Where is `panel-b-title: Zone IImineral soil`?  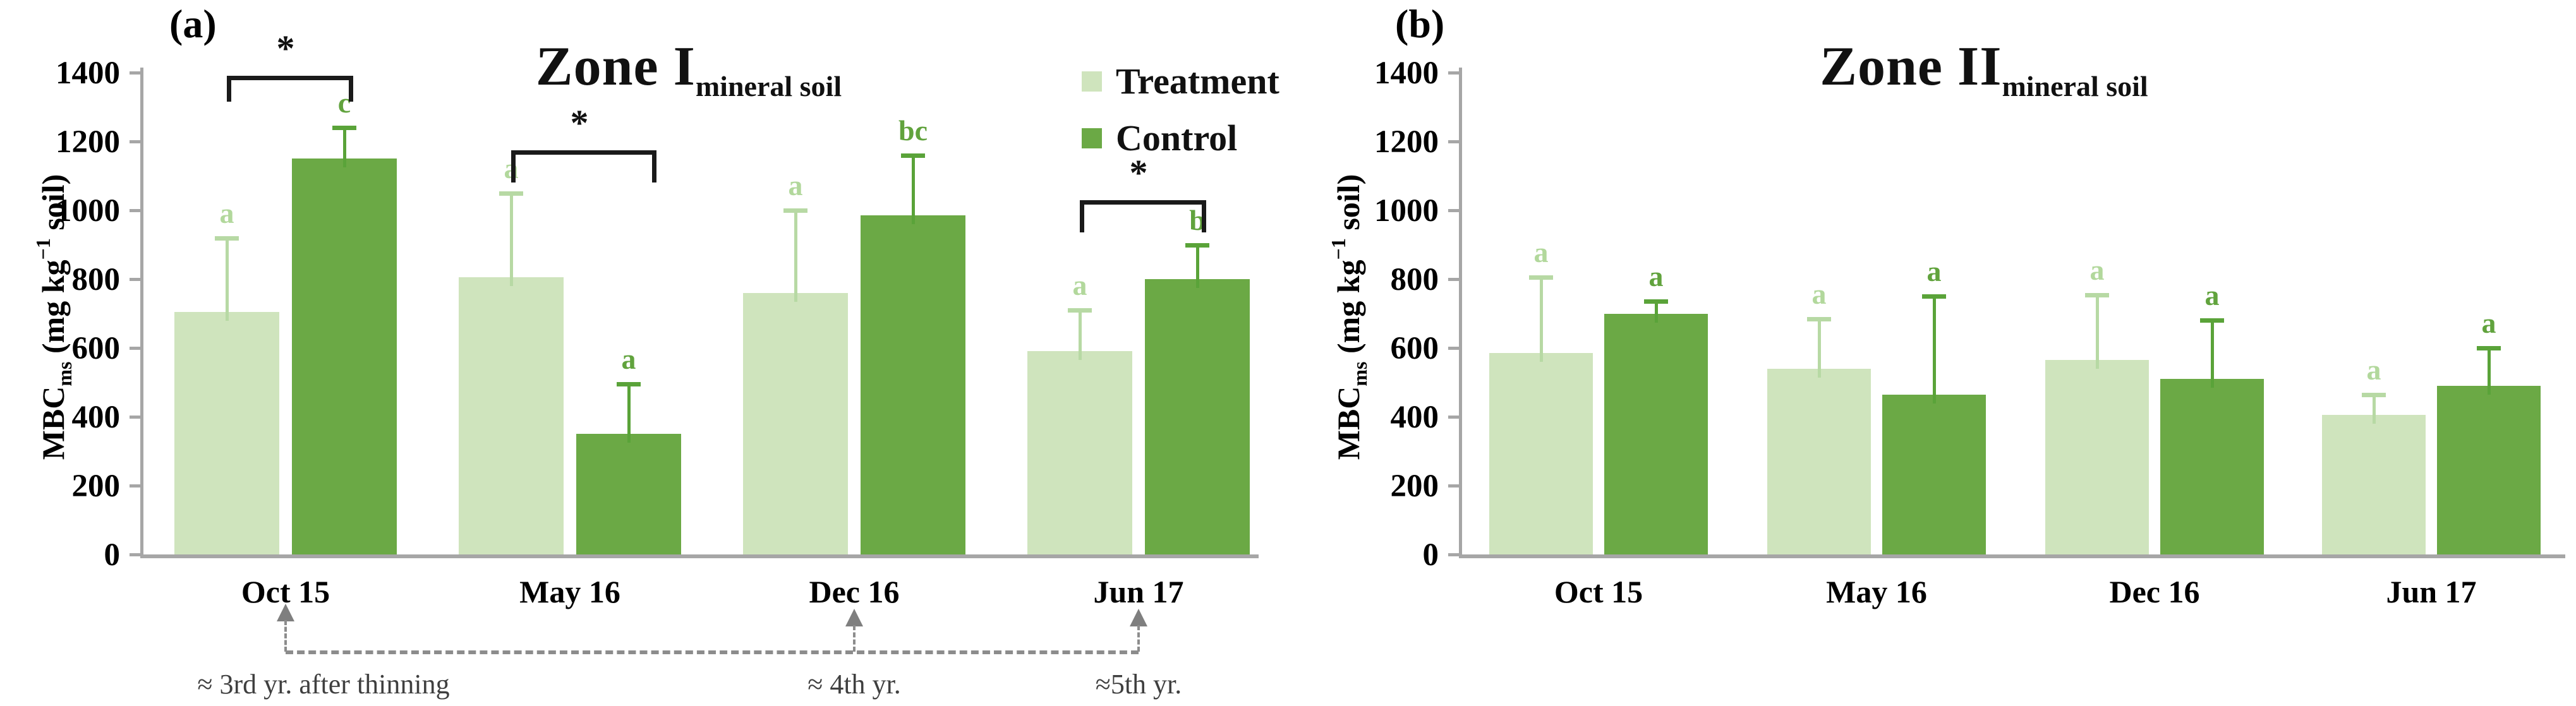
panel-b-title: Zone IImineral soil is located at coordinates (1984, 70).